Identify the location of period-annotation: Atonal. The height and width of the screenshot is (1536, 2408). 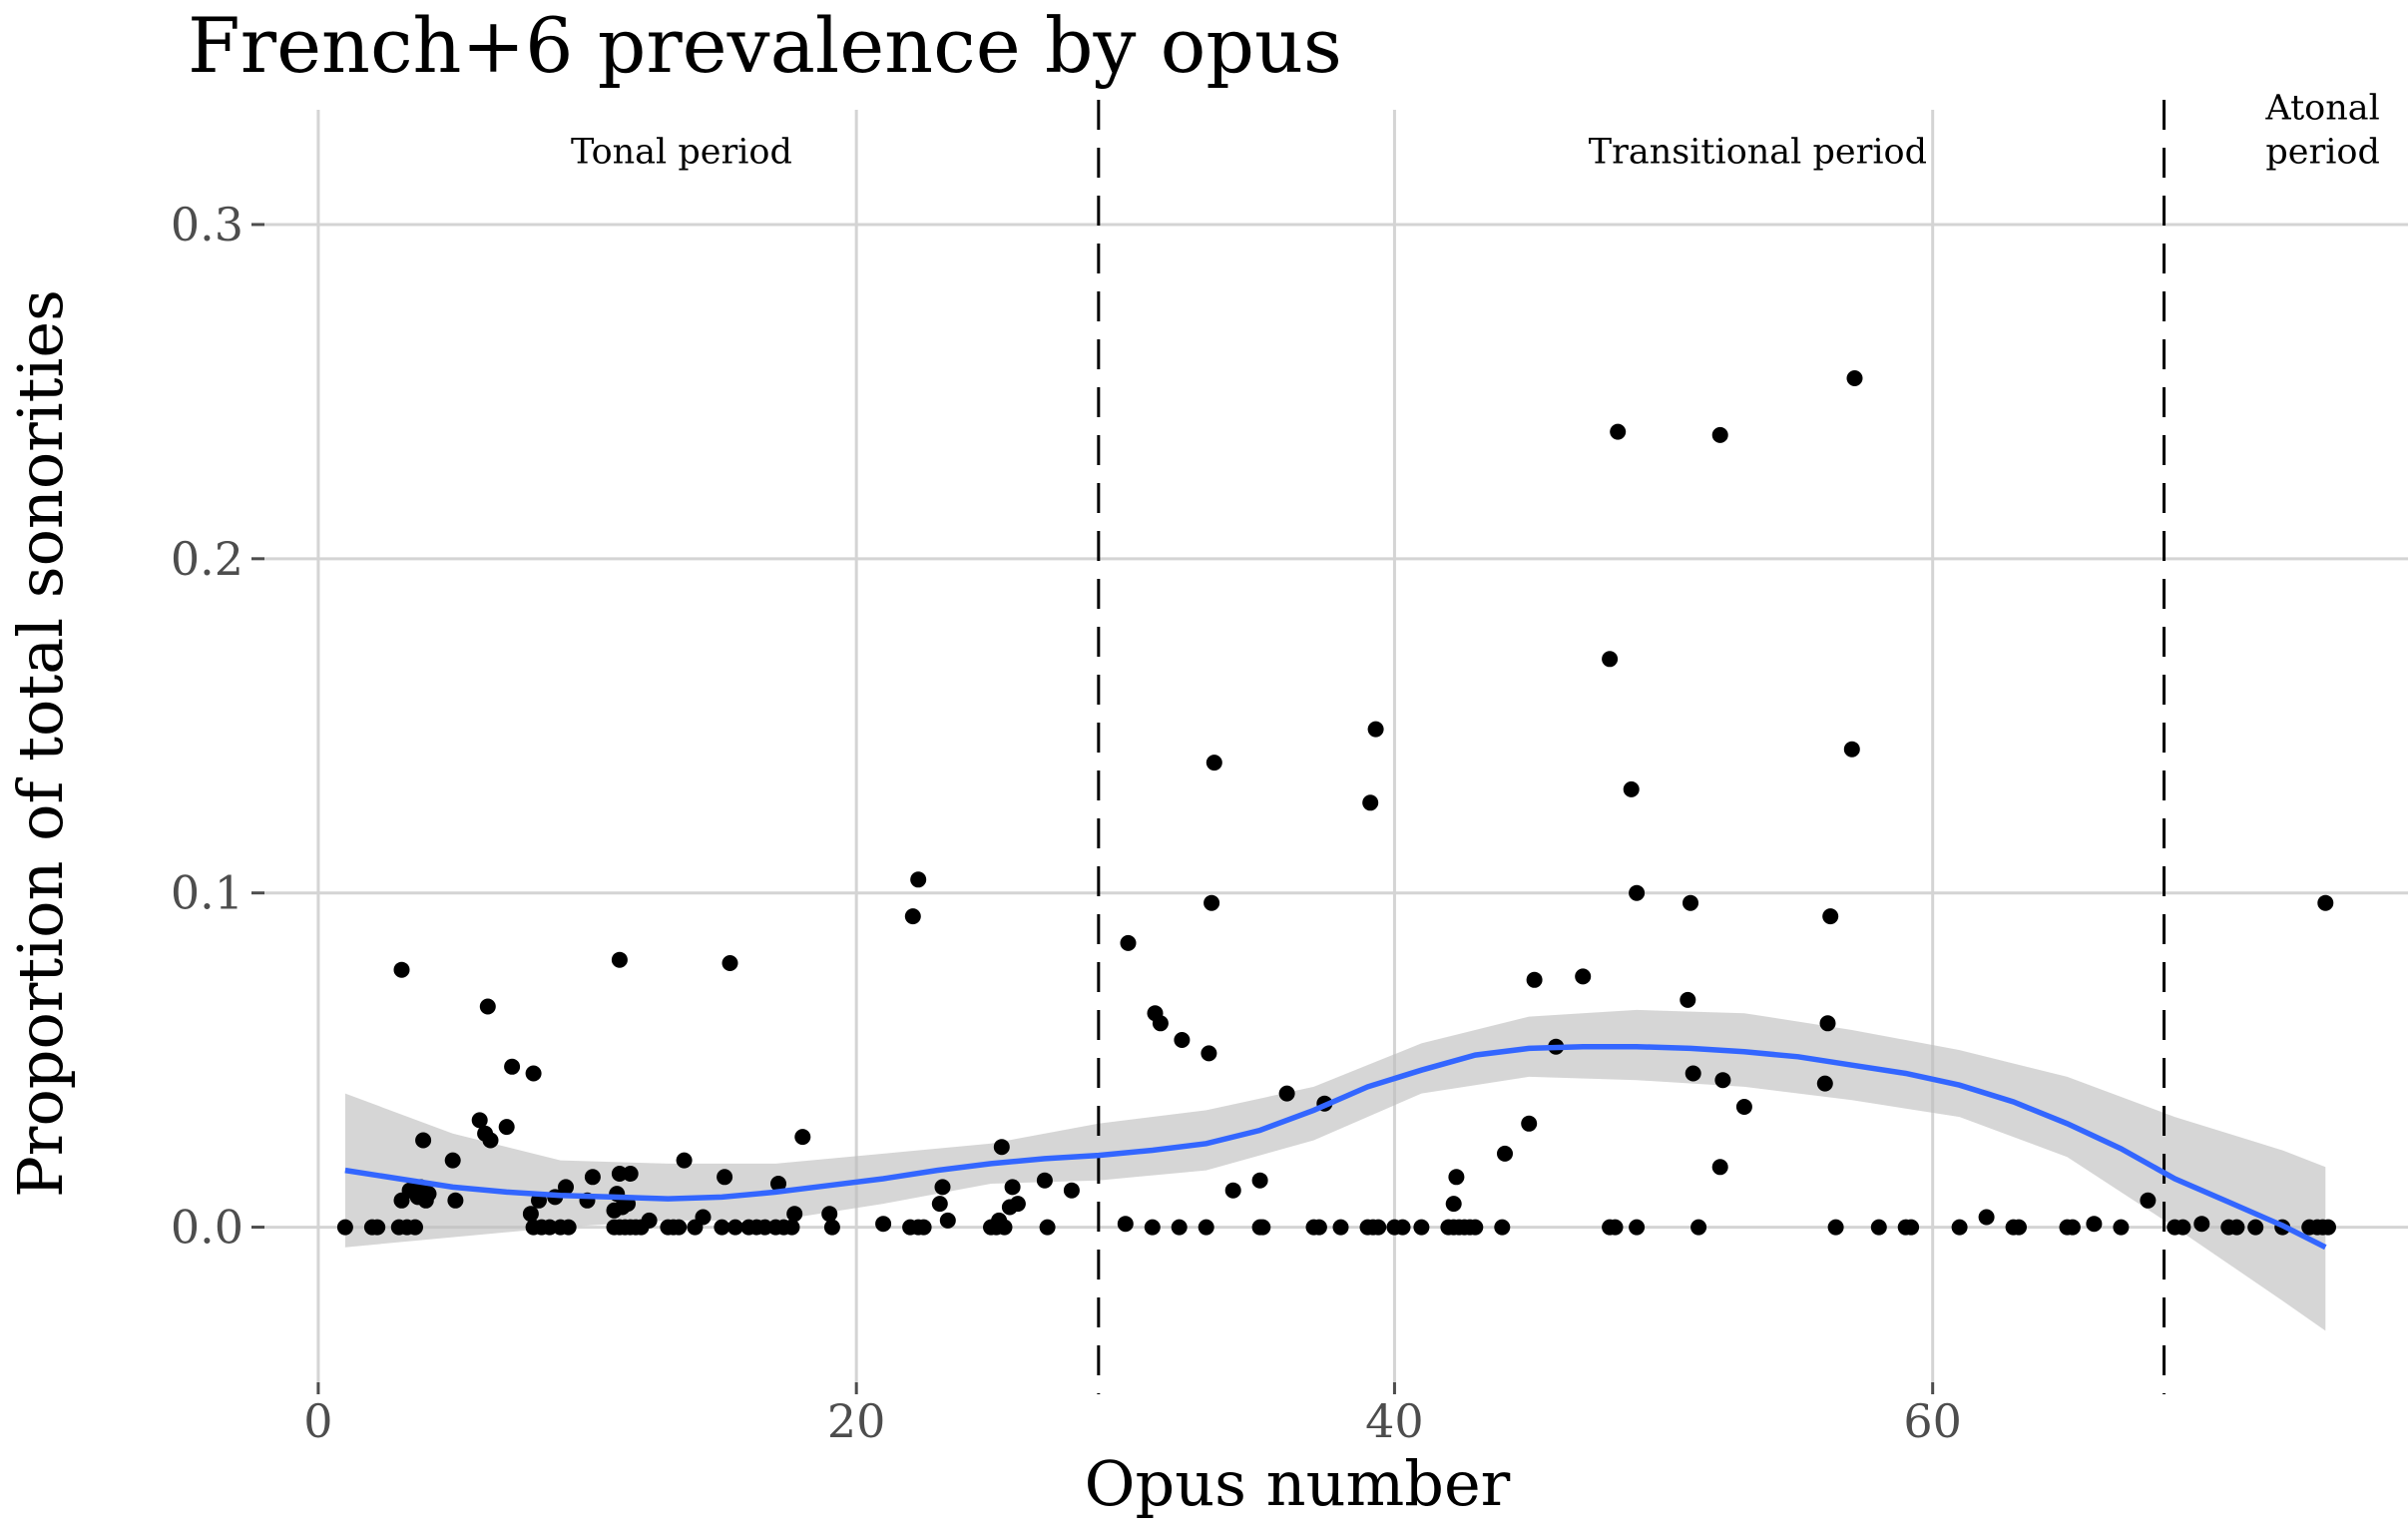
(2321, 109).